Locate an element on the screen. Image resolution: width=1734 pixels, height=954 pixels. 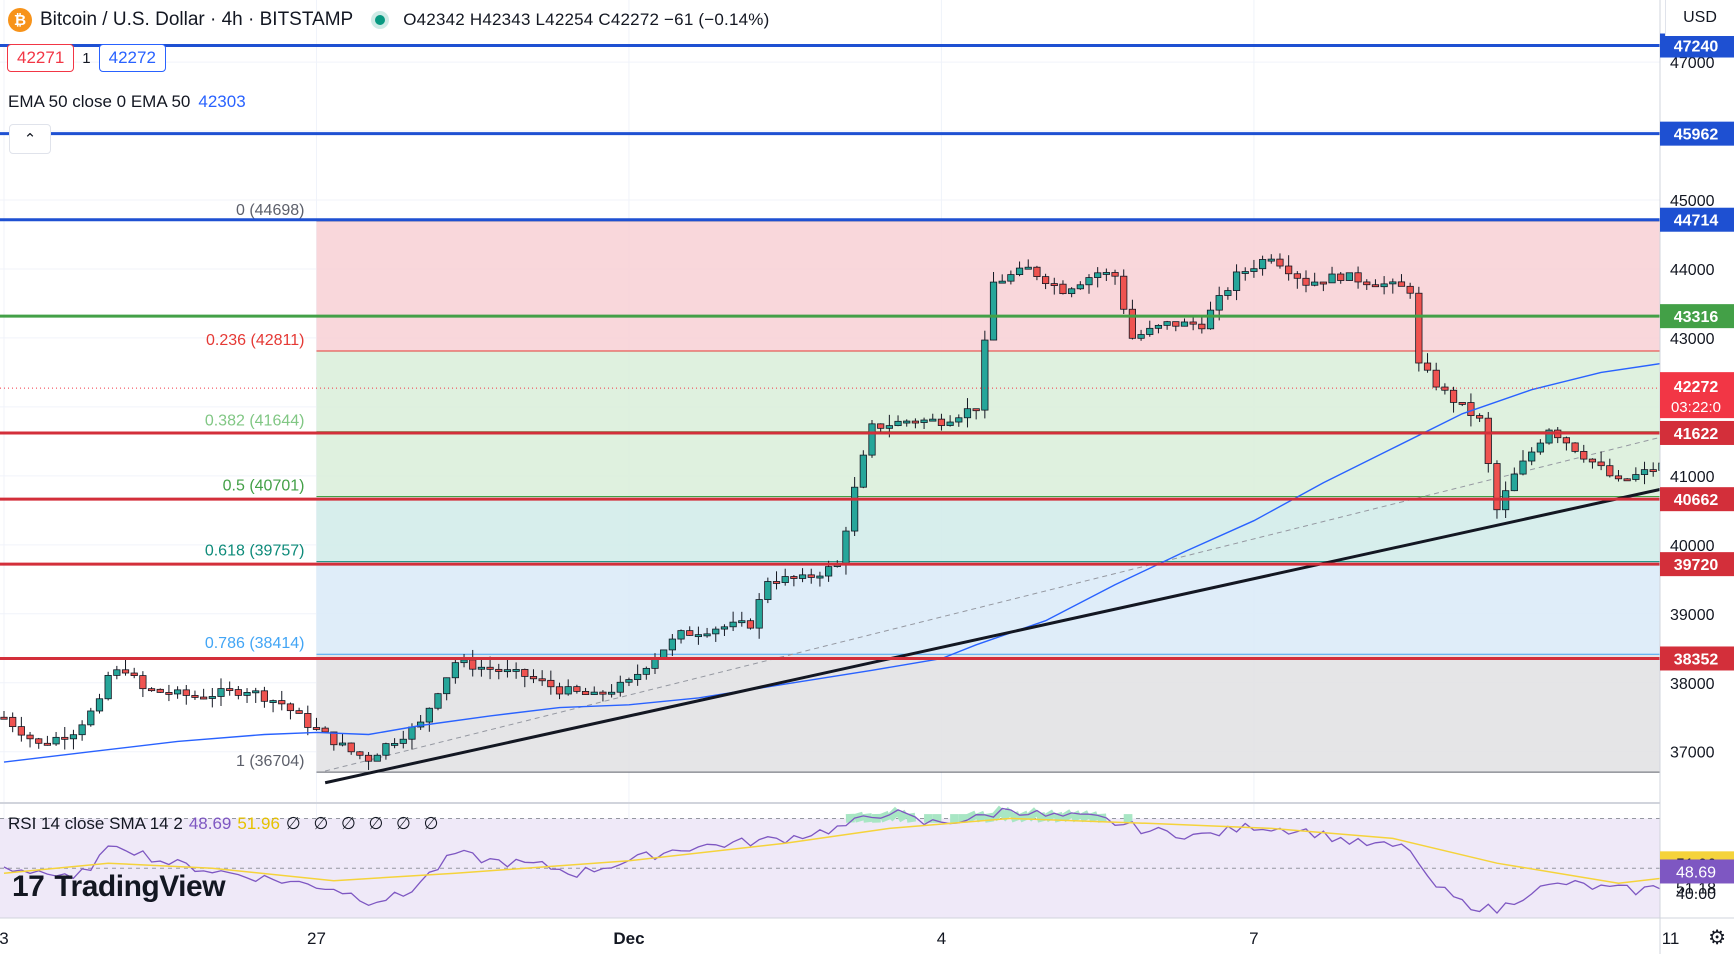
currency-selector: USD is located at coordinates (1699, 18).